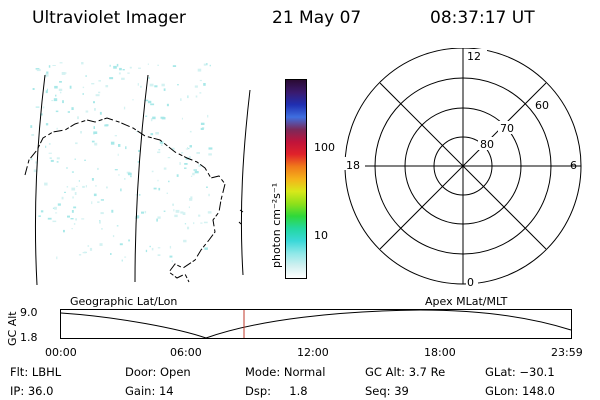 This screenshot has height=400, width=600. I want to click on ip-info: IP: 36.0, so click(32, 391).